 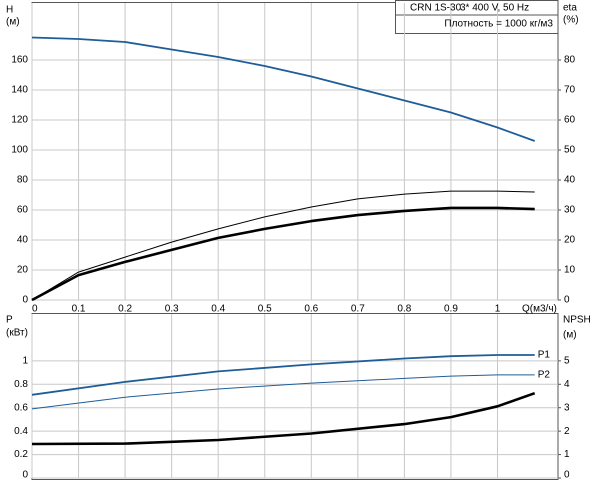 I want to click on x-tick-label: 1, so click(x=498, y=309).